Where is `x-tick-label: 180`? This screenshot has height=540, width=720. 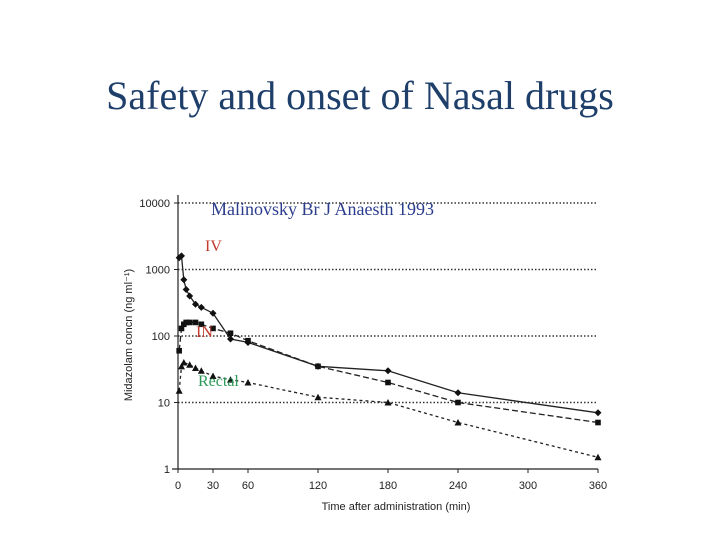 x-tick-label: 180 is located at coordinates (388, 486).